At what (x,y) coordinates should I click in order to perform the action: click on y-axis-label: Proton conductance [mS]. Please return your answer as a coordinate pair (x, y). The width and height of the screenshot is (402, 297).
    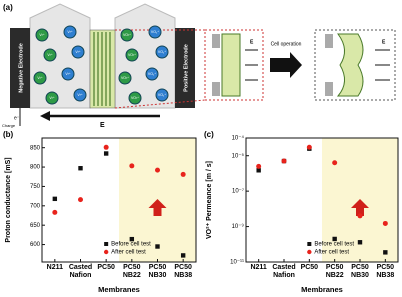
    Looking at the image, I should click on (8, 199).